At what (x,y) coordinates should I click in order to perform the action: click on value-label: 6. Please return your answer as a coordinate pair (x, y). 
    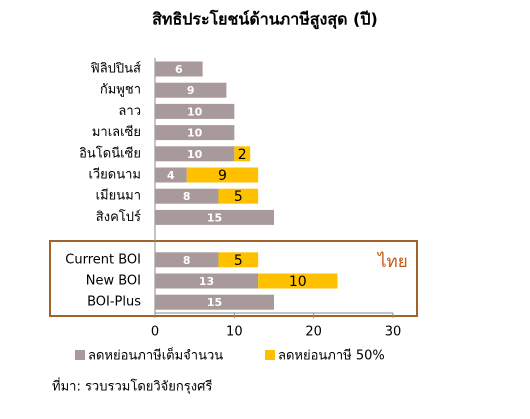
    Looking at the image, I should click on (179, 69).